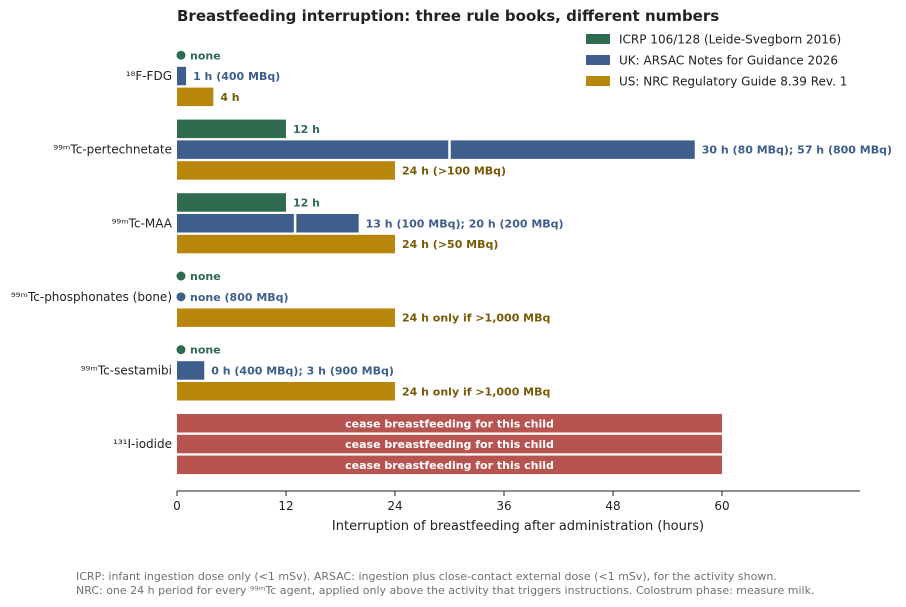 The width and height of the screenshot is (906, 607). I want to click on x-tick-label: 0, so click(177, 506).